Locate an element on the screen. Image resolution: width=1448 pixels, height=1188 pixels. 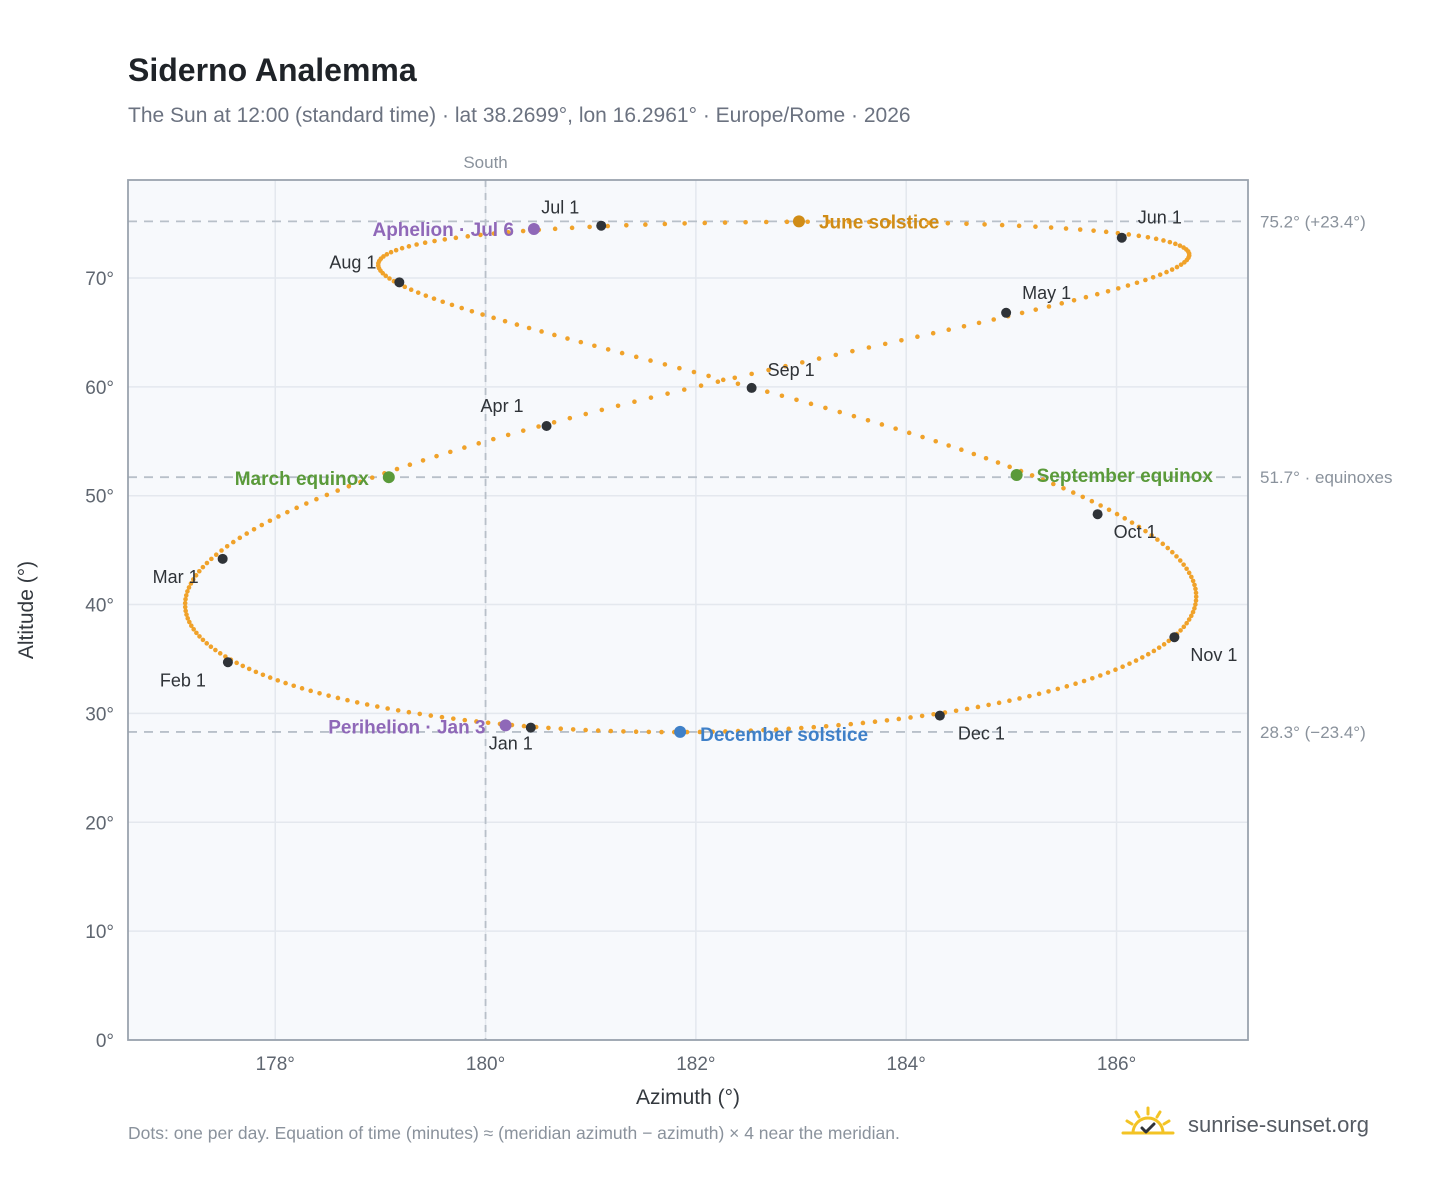
event-label: December solstice is located at coordinates (784, 735).